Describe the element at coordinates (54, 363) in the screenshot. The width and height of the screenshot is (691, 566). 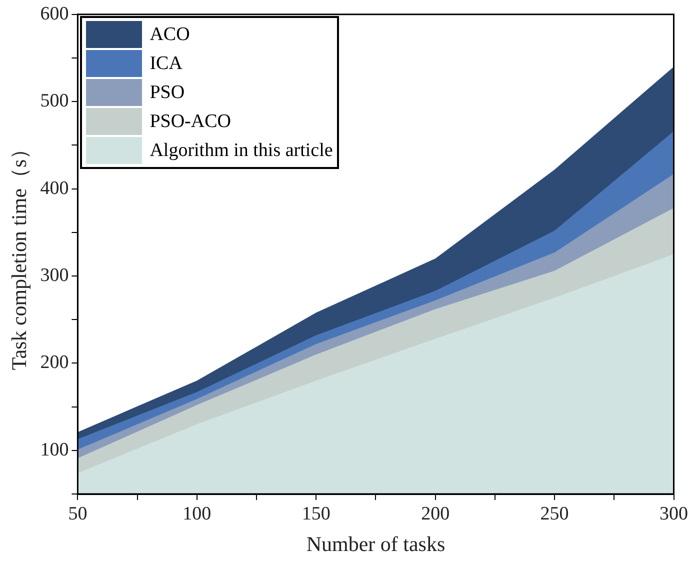
I see `y-tick-label: 200` at that location.